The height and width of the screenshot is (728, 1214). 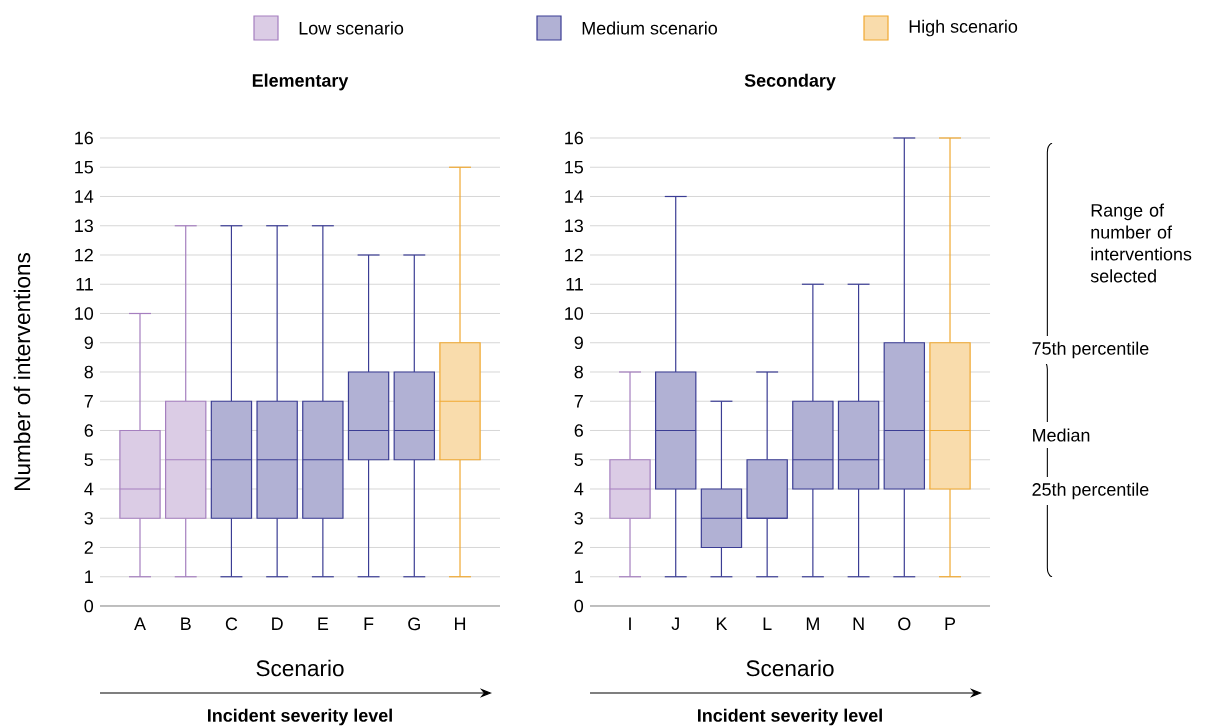 I want to click on legend-label: Medium scenario, so click(x=650, y=28).